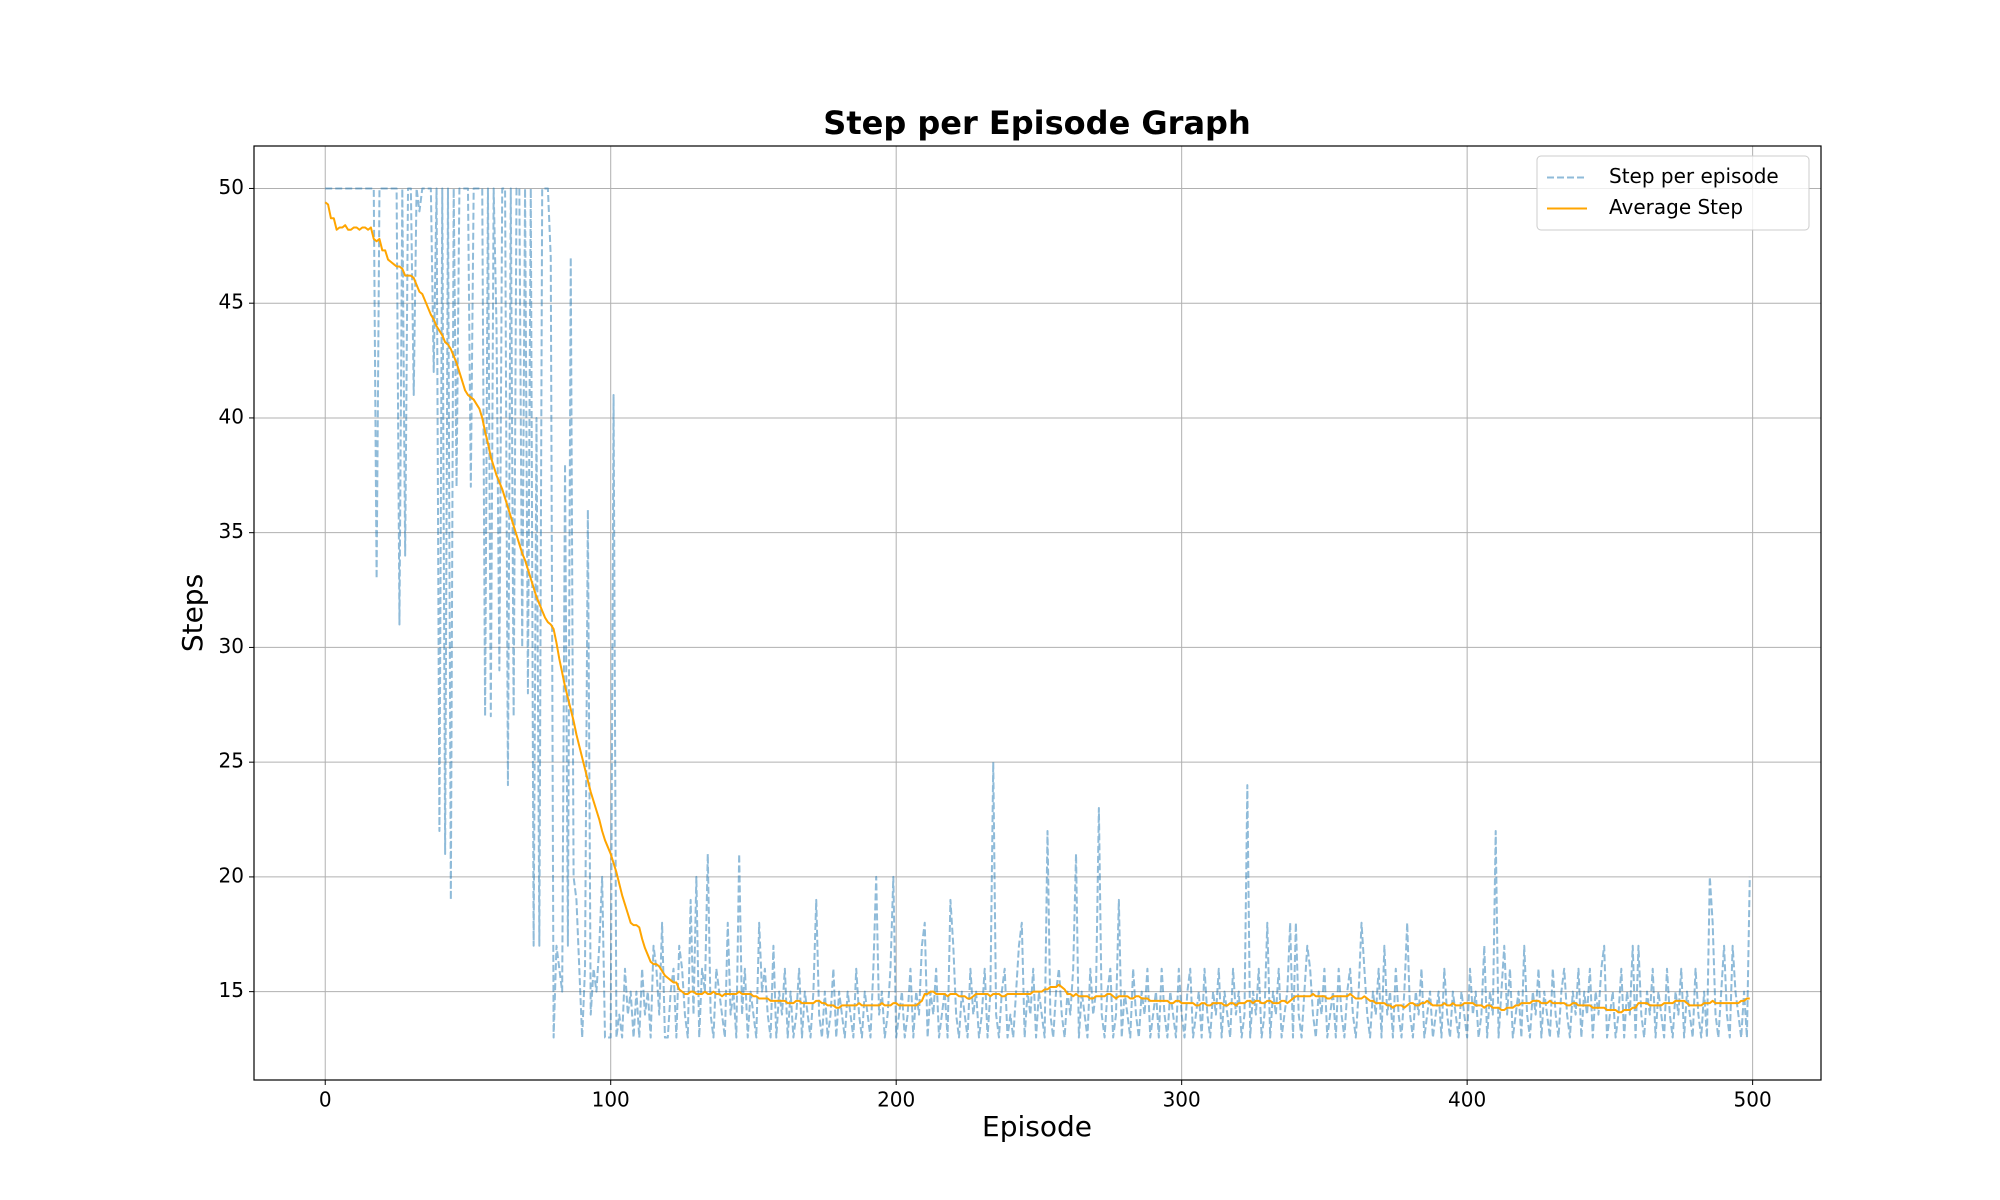  I want to click on chart-title: Step per Episode Graph, so click(1036, 123).